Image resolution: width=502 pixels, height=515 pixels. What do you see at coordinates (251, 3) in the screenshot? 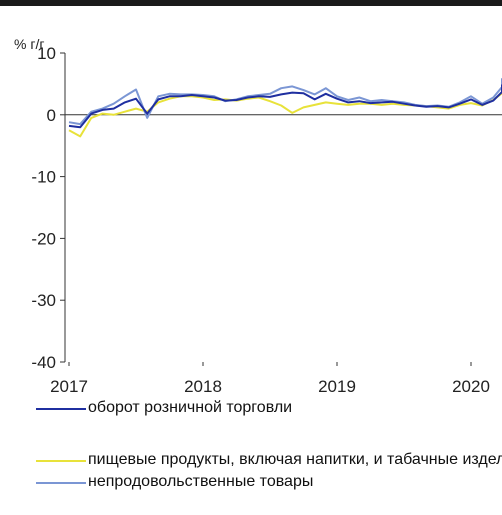
I see `top-border` at bounding box center [251, 3].